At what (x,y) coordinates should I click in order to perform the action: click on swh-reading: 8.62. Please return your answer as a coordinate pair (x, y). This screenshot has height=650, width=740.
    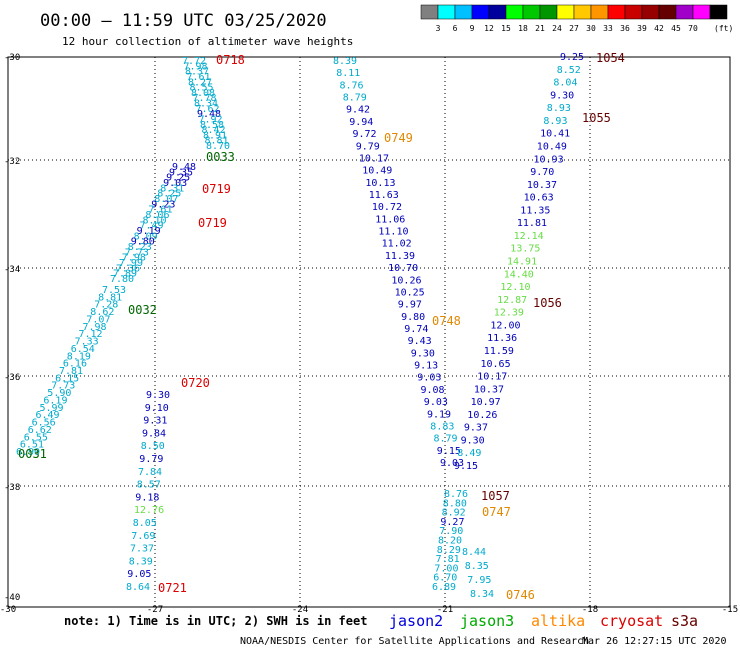
    Looking at the image, I should click on (102, 312).